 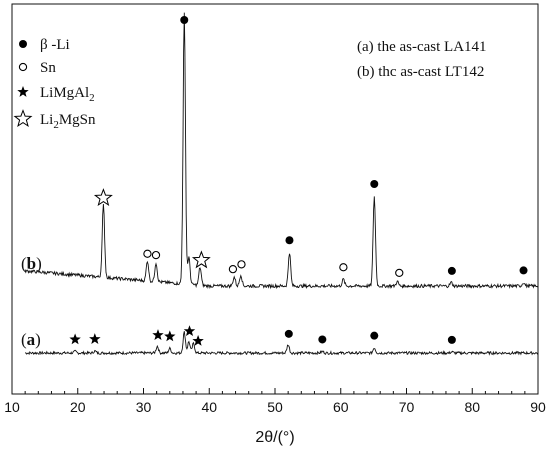 What do you see at coordinates (281, 343) in the screenshot?
I see `curve-a` at bounding box center [281, 343].